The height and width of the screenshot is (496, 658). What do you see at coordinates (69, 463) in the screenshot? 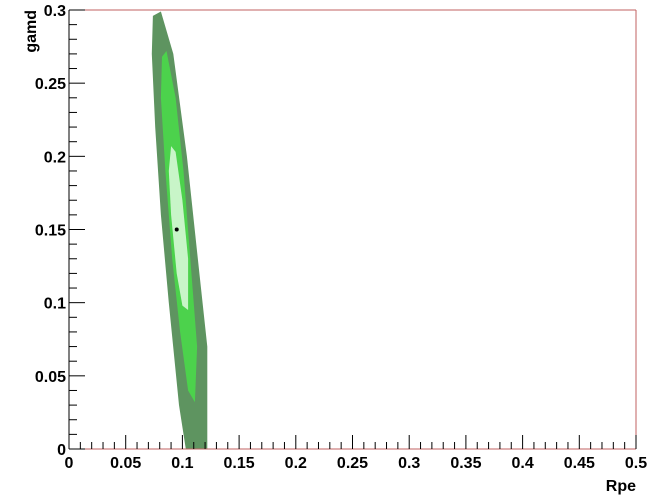
I see `x-tick-label: 0` at bounding box center [69, 463].